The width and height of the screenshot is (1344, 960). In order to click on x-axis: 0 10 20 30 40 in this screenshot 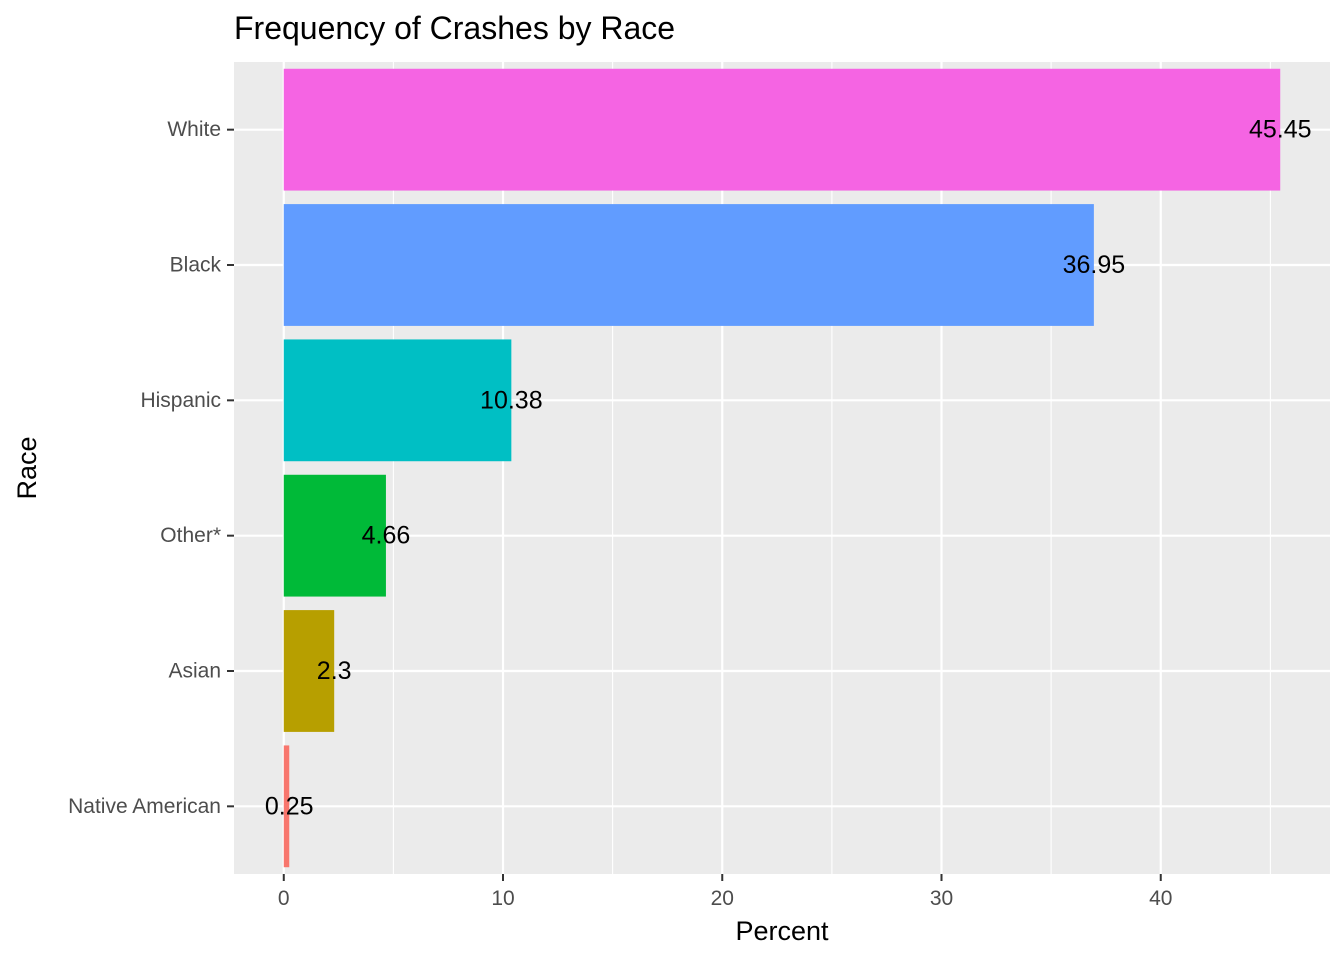, I will do `click(725, 892)`.